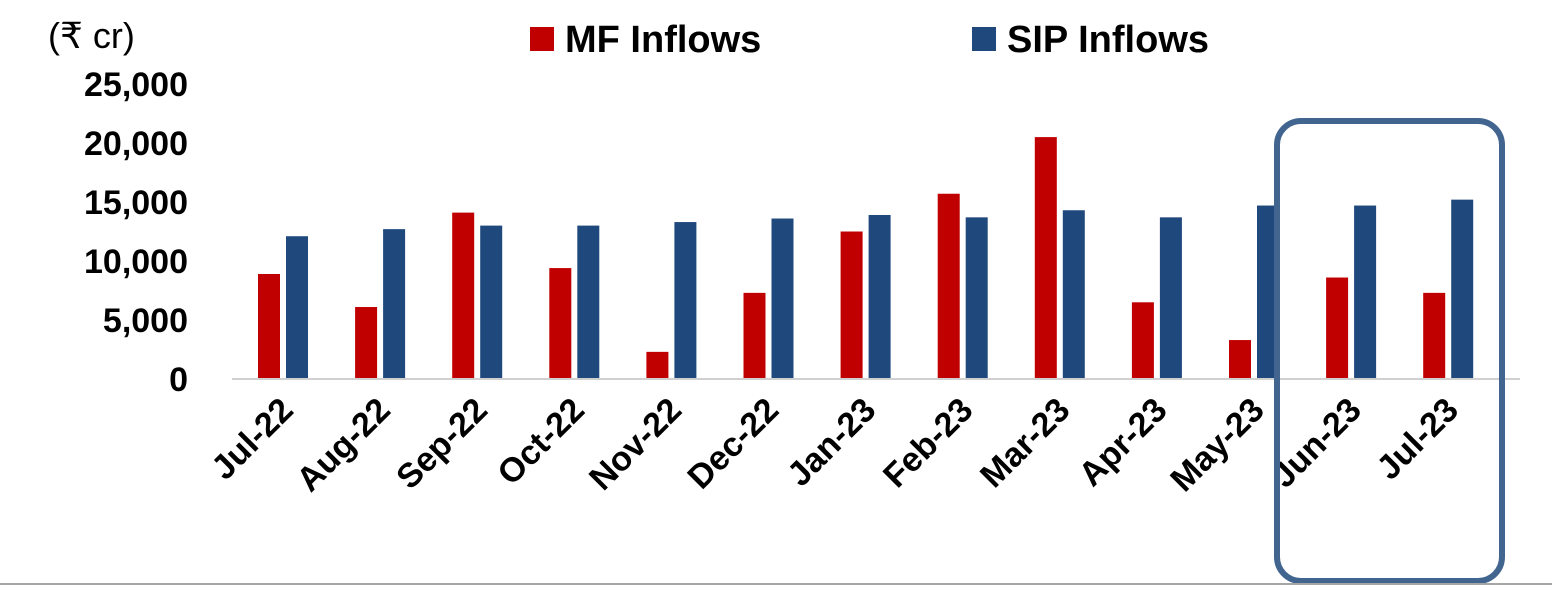 This screenshot has height=594, width=1552. I want to click on y-tick-label: 10,000, so click(136, 262).